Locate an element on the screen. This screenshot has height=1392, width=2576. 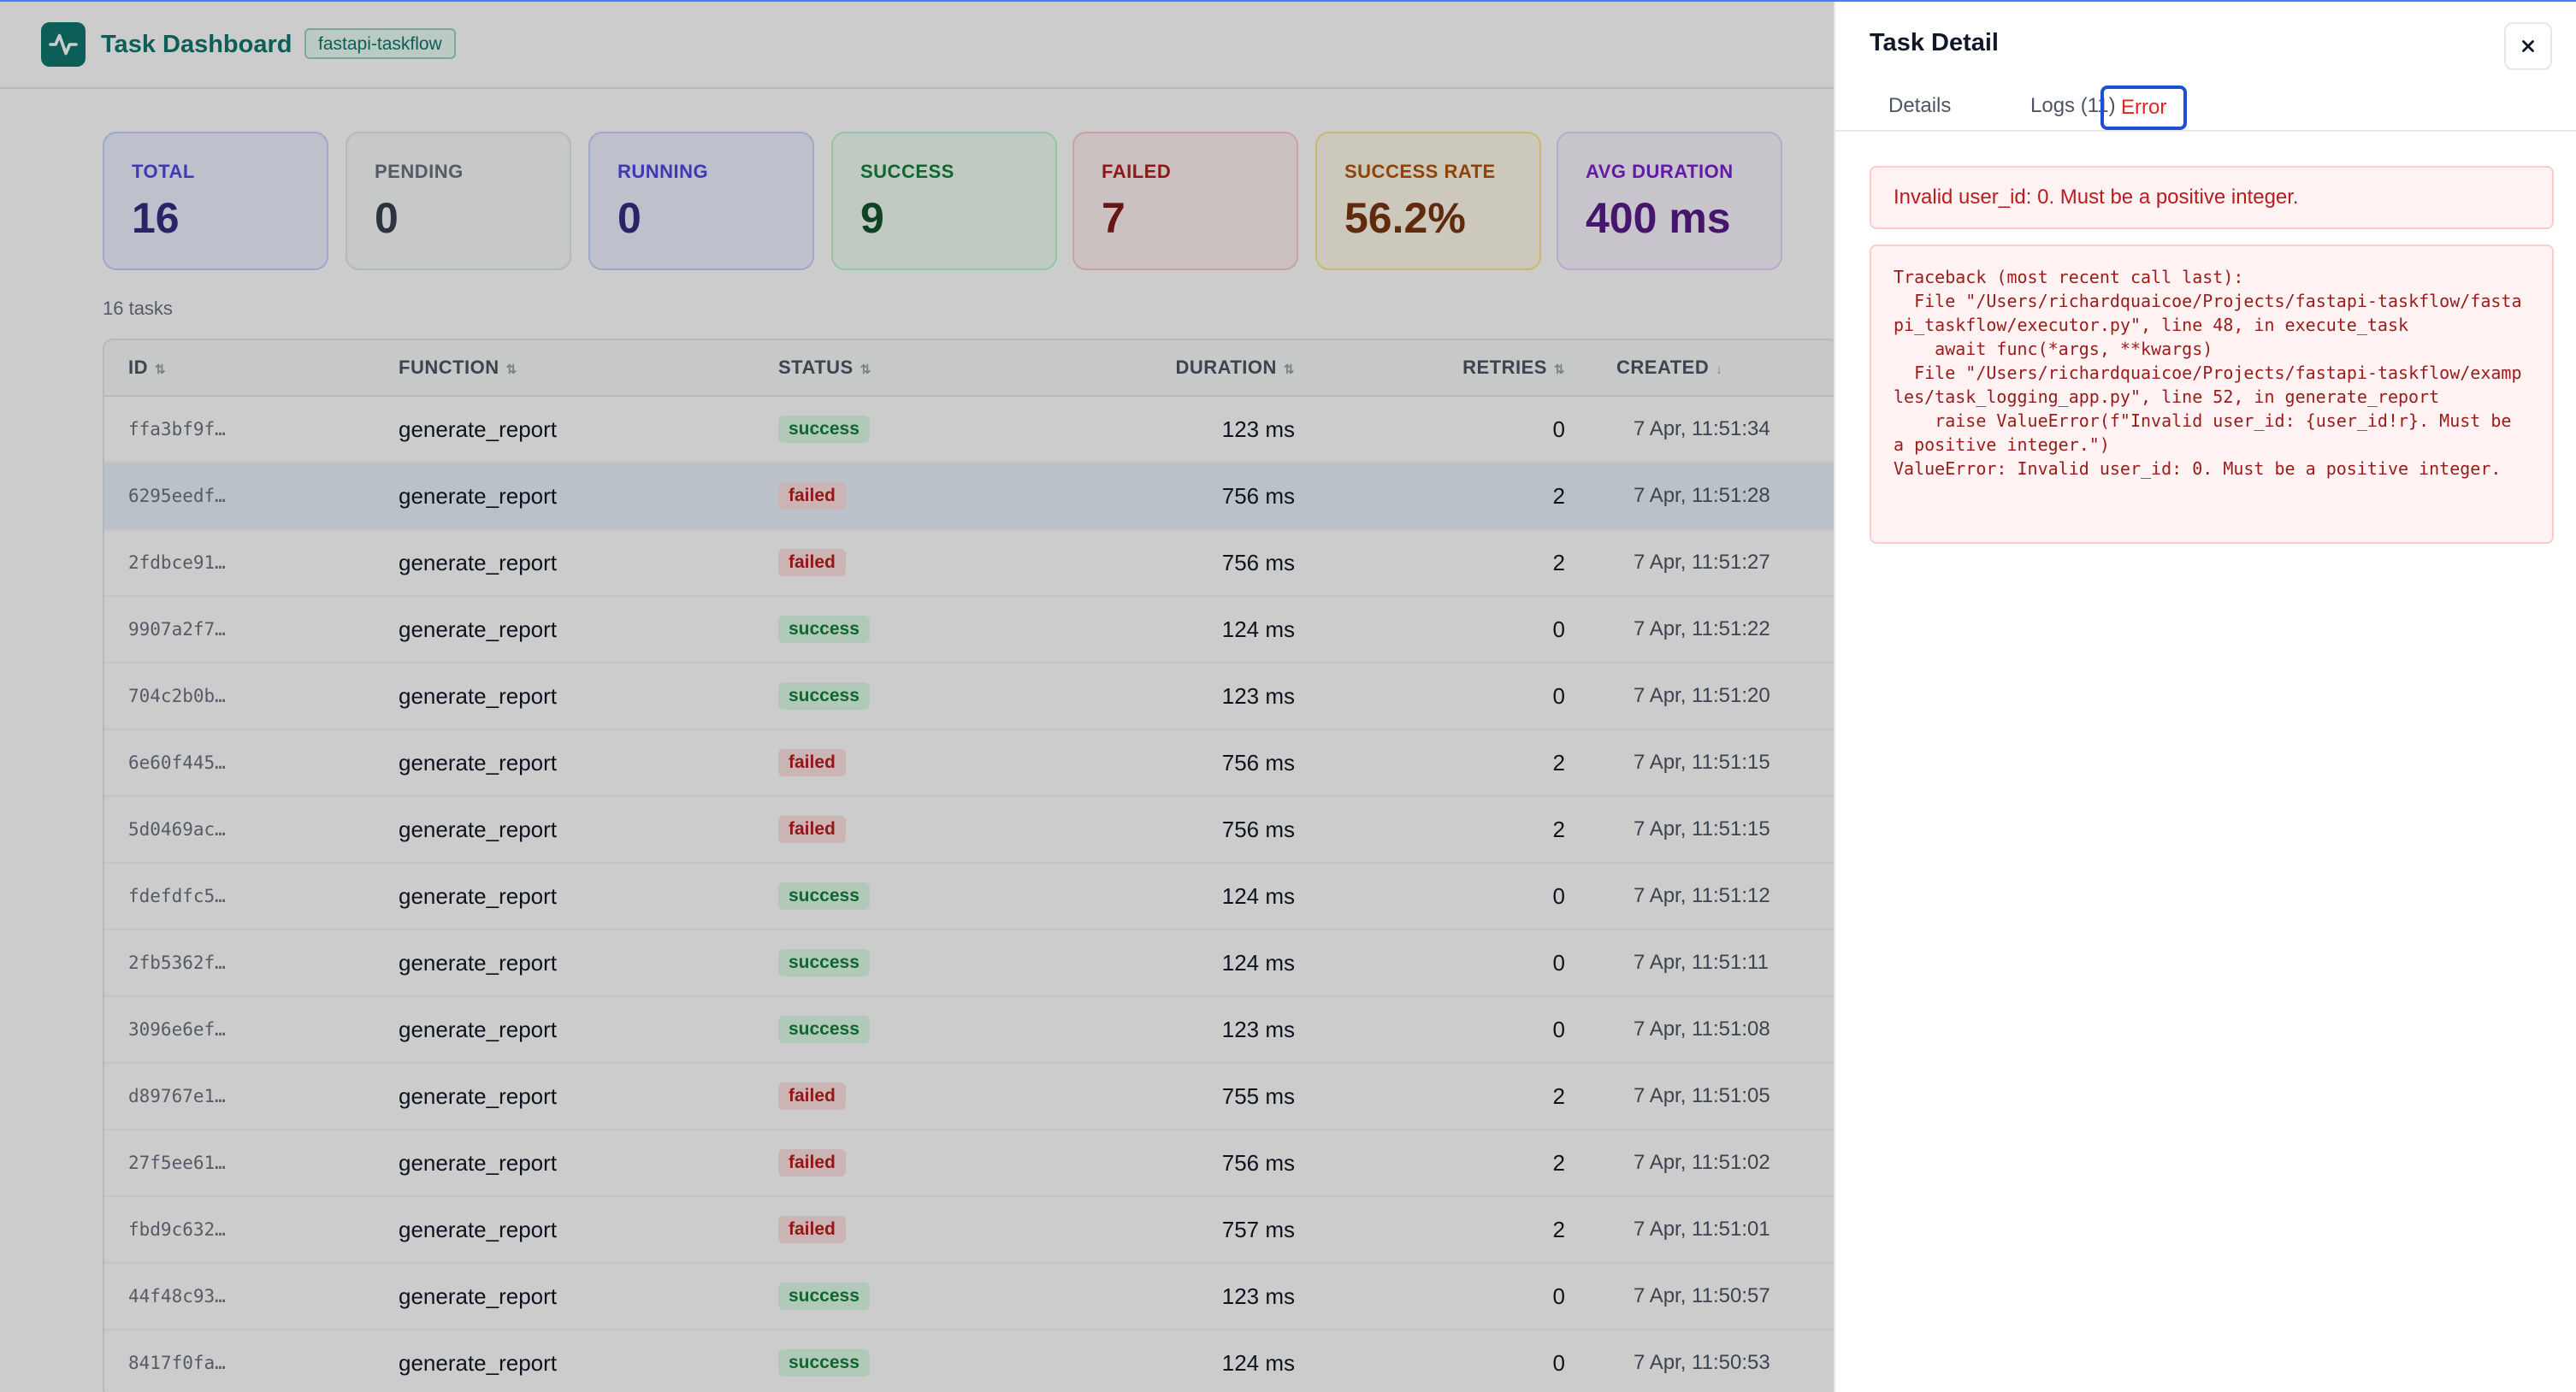
top-accent-line is located at coordinates (1288, 1).